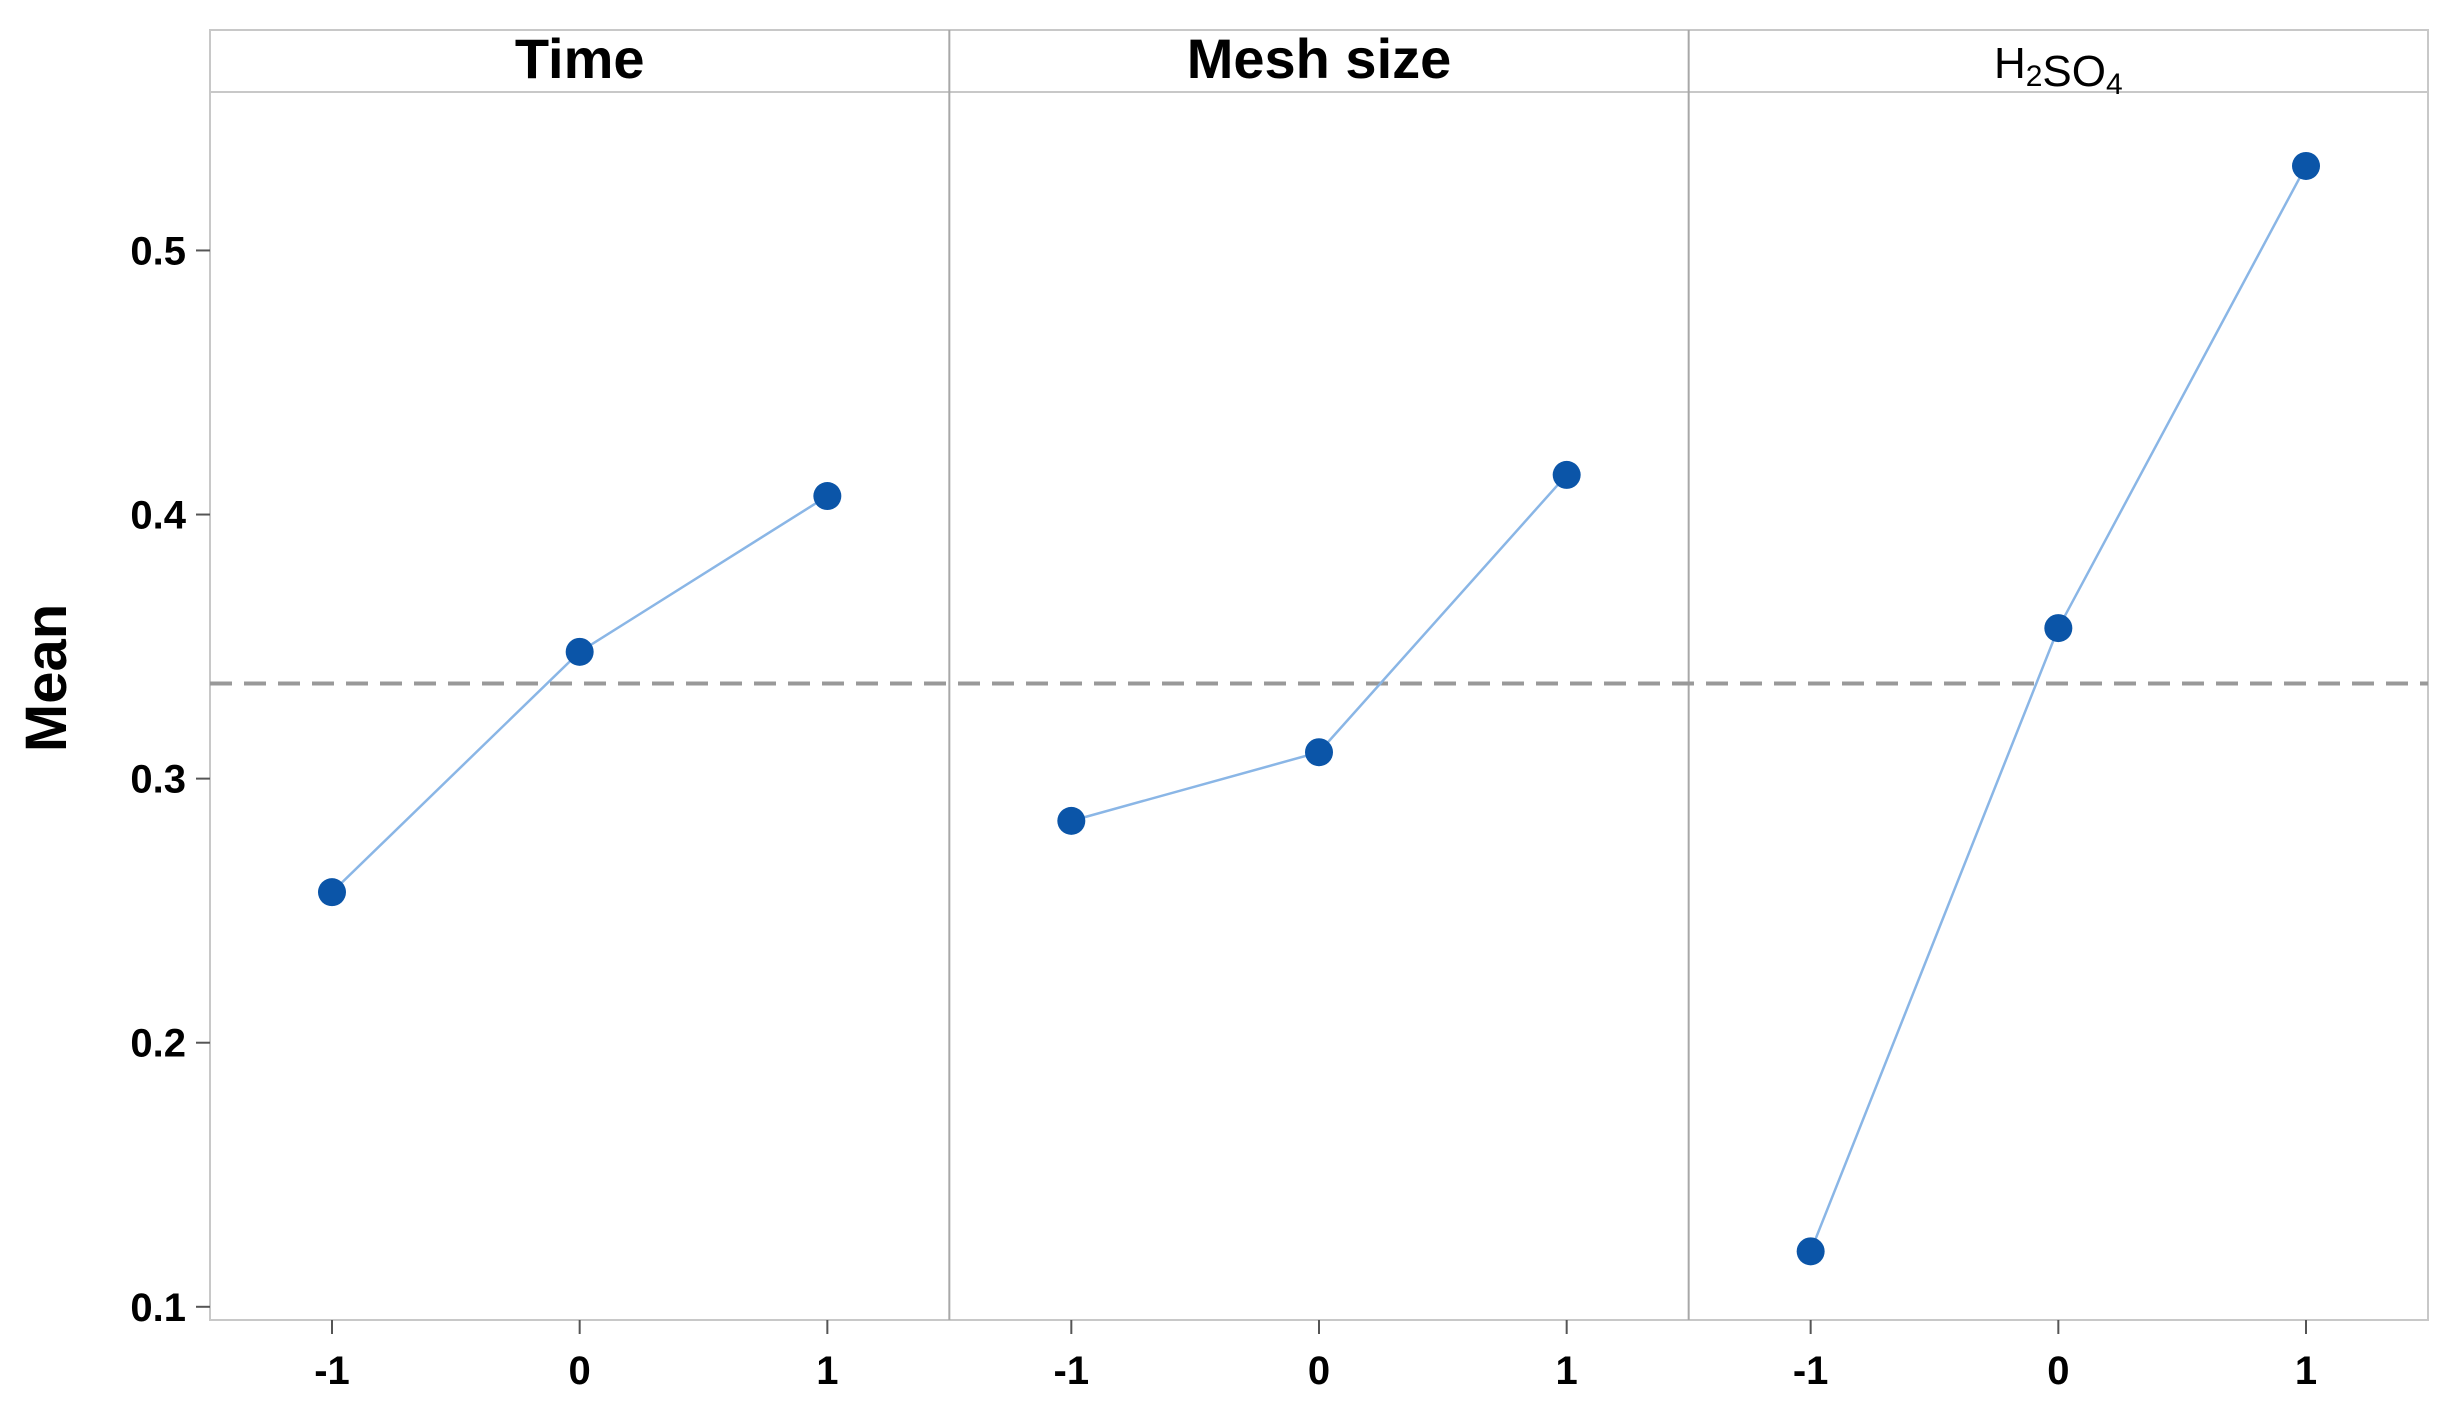  What do you see at coordinates (2034, 76) in the screenshot?
I see `panel-title-subscript: 2` at bounding box center [2034, 76].